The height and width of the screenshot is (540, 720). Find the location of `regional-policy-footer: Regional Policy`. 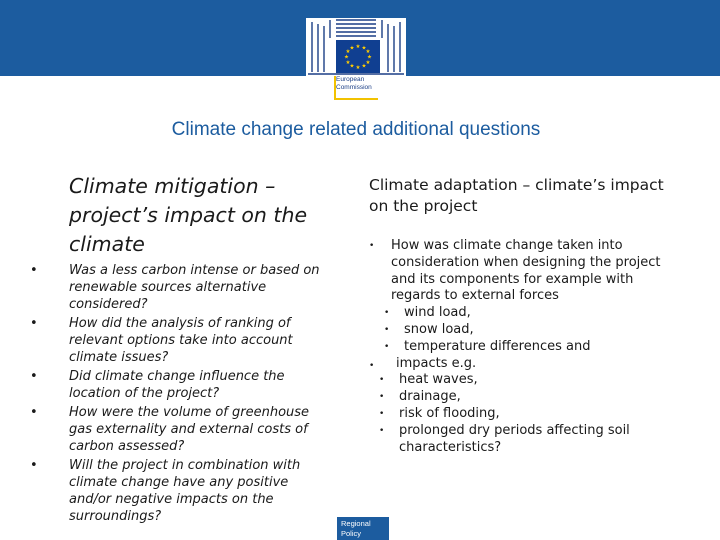

regional-policy-footer: Regional Policy is located at coordinates (363, 528).